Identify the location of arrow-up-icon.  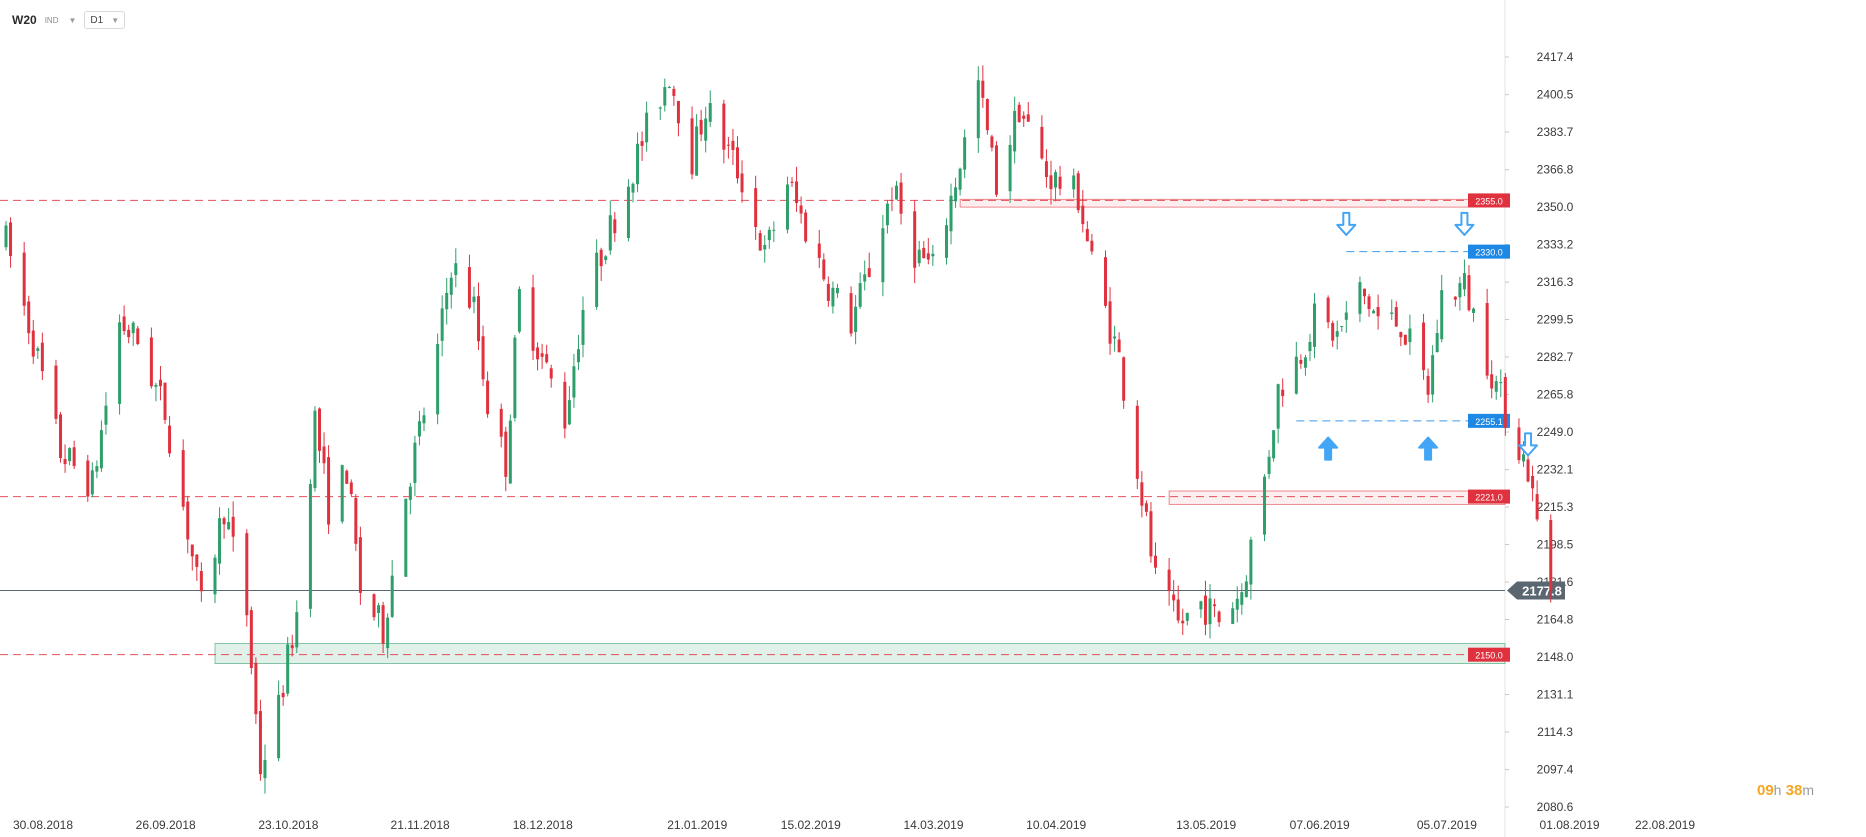
(1328, 448).